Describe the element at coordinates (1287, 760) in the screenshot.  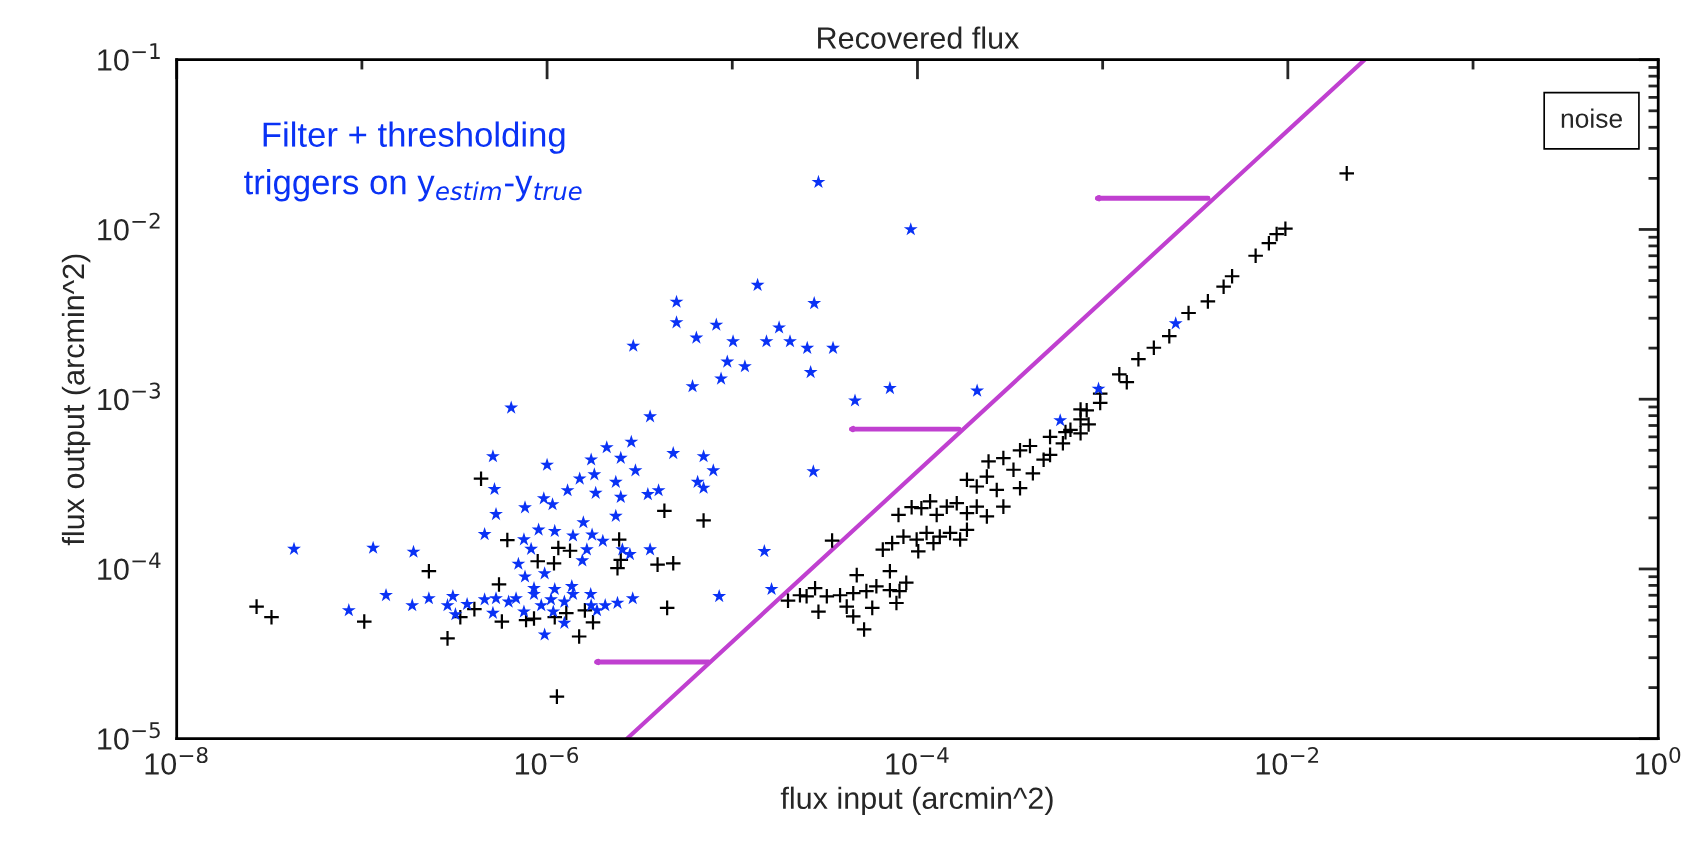
I see `x-tick-label: 10$^{−2}$` at that location.